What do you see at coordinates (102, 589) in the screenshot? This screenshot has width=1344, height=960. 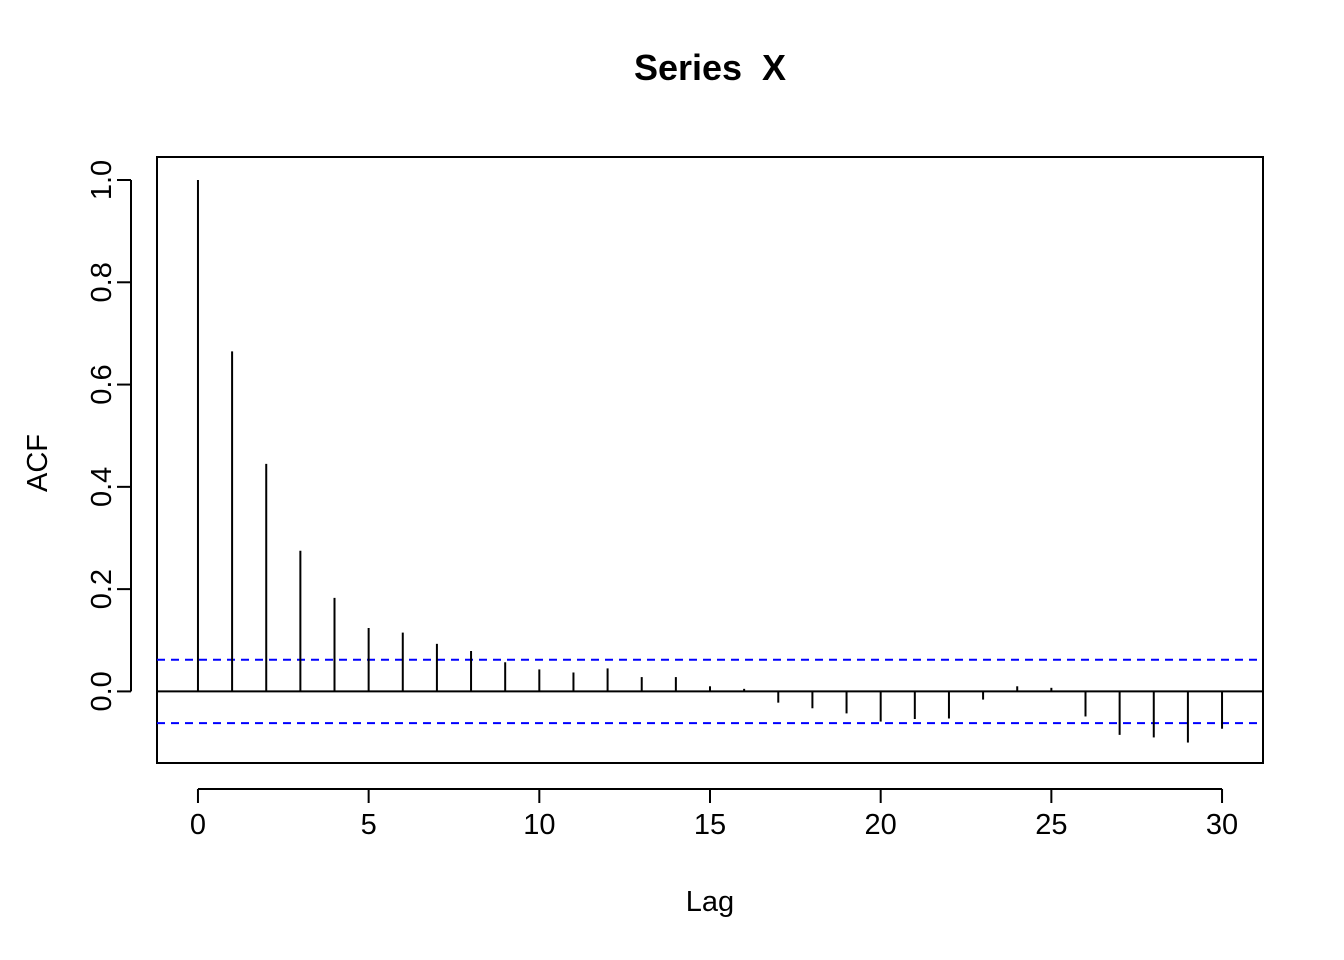 I see `y-tick-label: 0.2` at bounding box center [102, 589].